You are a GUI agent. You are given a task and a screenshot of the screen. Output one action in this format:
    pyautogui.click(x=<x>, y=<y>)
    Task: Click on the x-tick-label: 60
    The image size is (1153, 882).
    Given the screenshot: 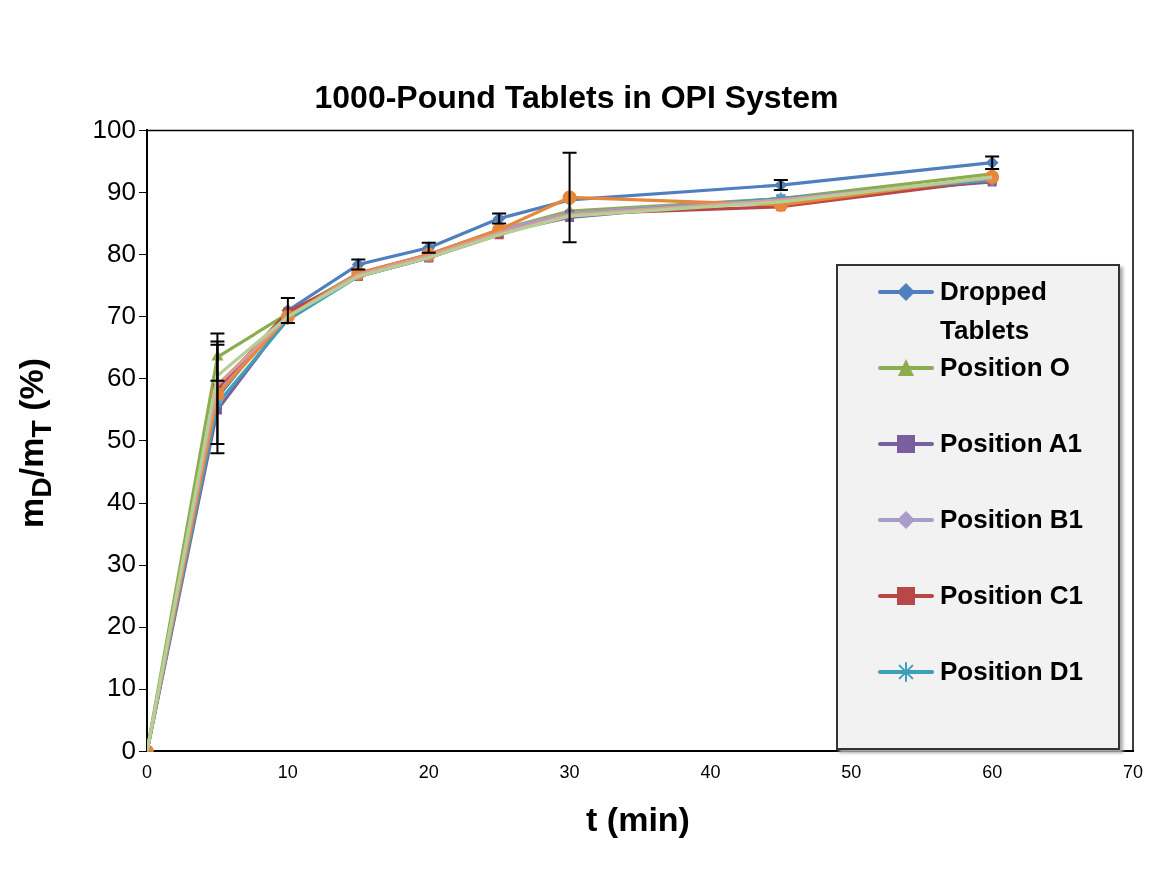 What is the action you would take?
    pyautogui.click(x=992, y=772)
    